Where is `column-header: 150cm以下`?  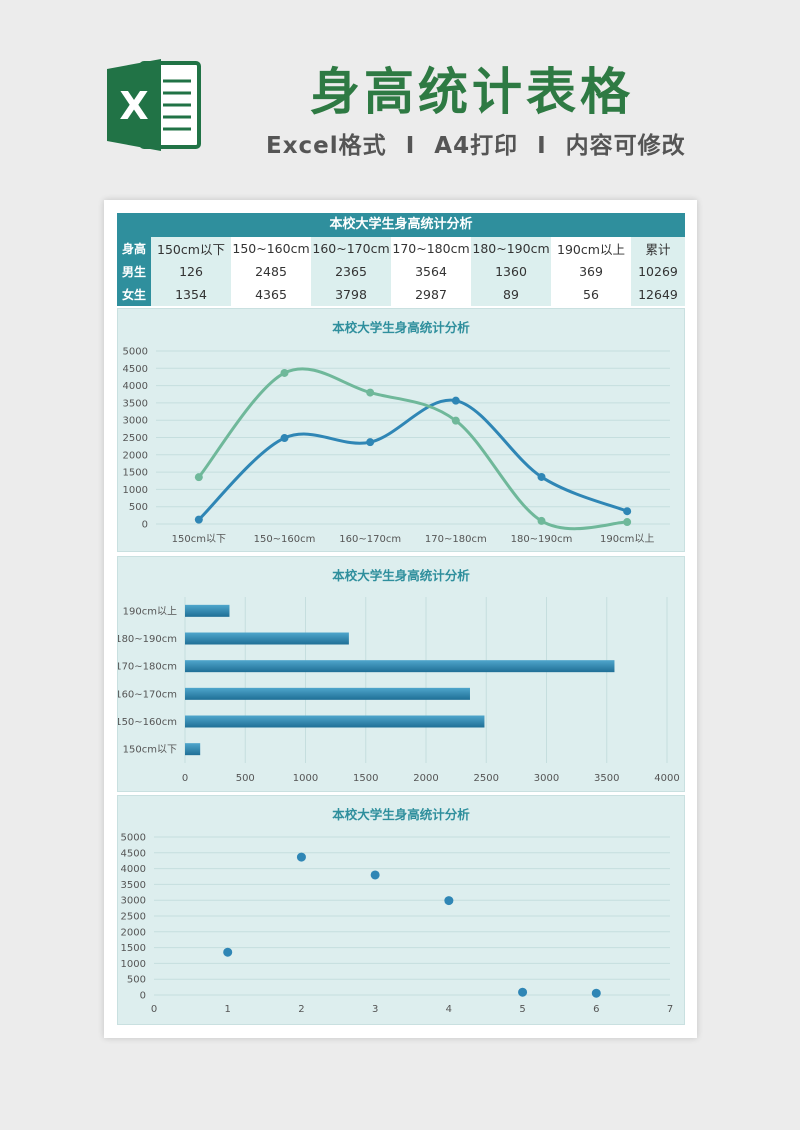
column-header: 150cm以下 is located at coordinates (191, 248).